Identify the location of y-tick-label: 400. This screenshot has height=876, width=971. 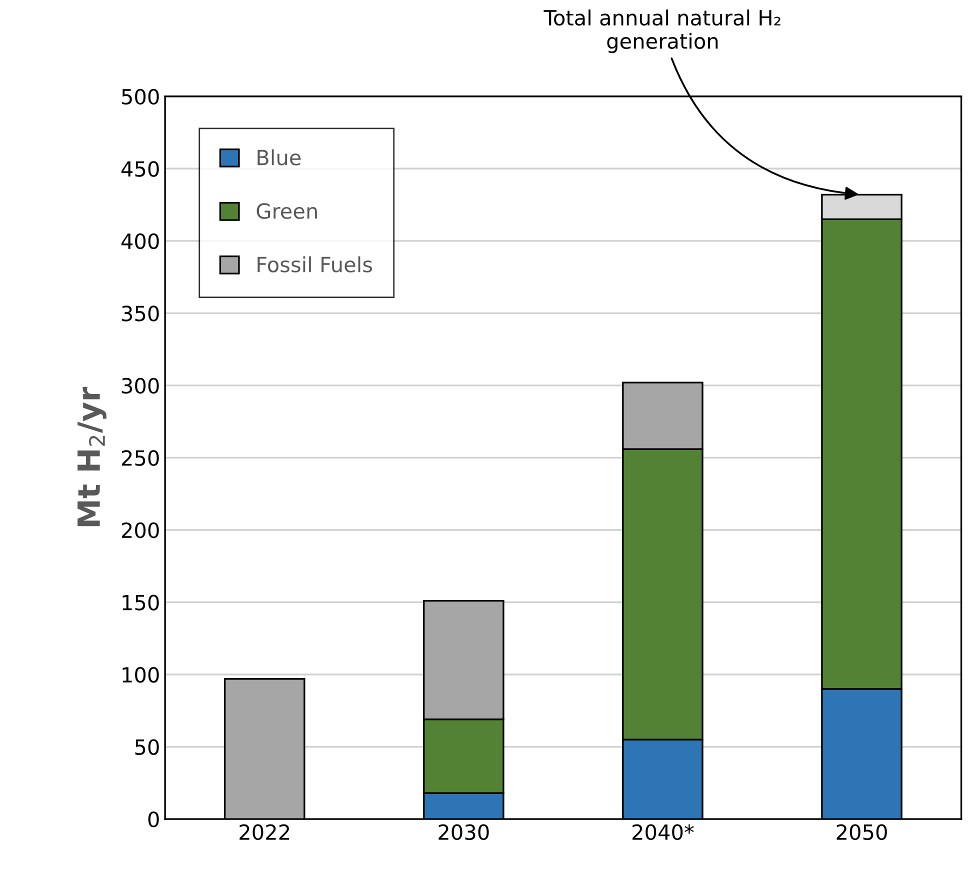
(140, 241).